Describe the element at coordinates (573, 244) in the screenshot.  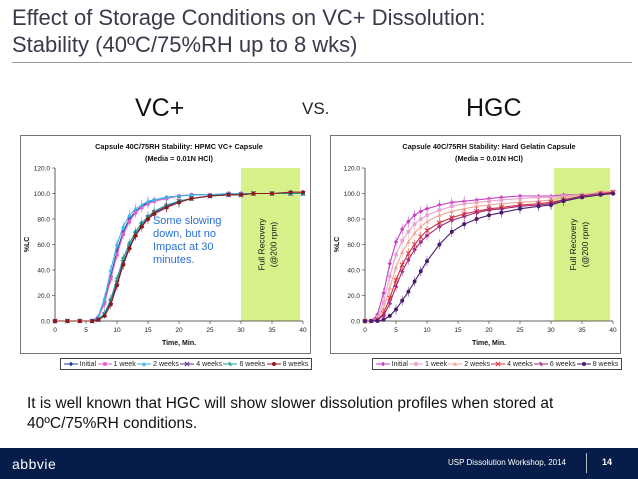
I see `chart1-recovery-label: Full Recovery` at that location.